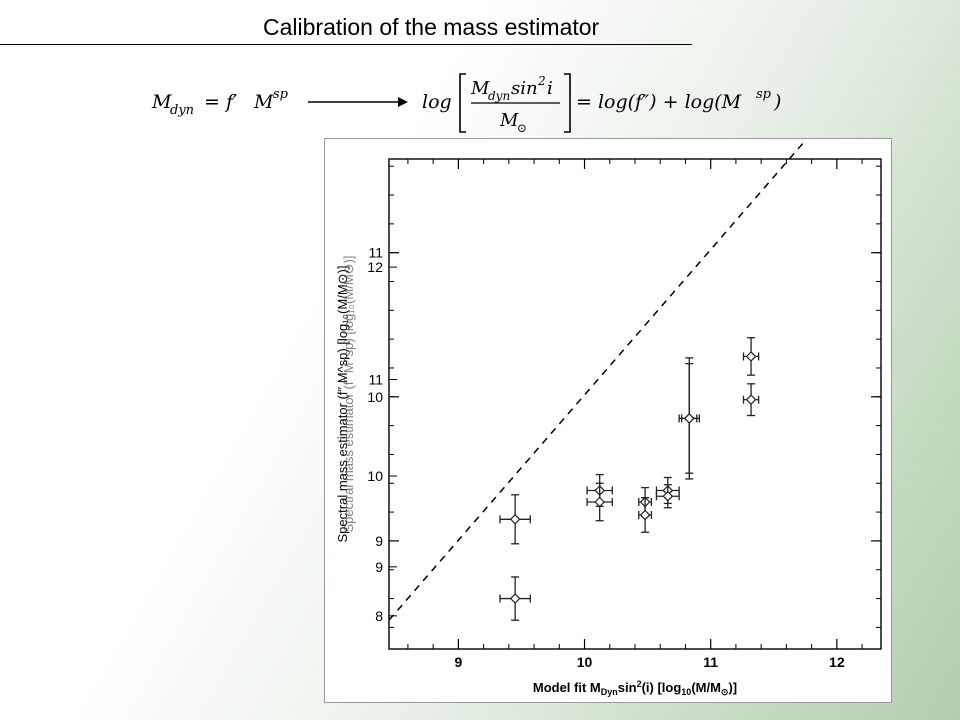  What do you see at coordinates (710, 662) in the screenshot?
I see `x-tick-label: 11` at bounding box center [710, 662].